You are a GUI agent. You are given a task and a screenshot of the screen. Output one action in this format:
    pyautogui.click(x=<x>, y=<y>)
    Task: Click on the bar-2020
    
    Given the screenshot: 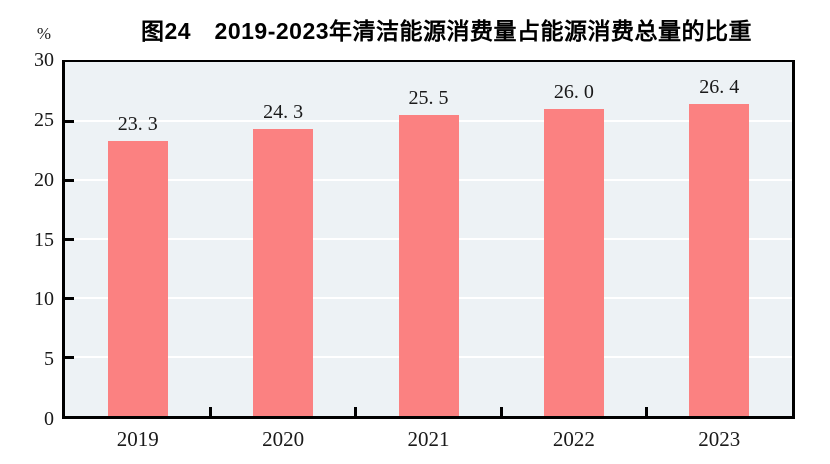 What is the action you would take?
    pyautogui.click(x=283, y=272)
    